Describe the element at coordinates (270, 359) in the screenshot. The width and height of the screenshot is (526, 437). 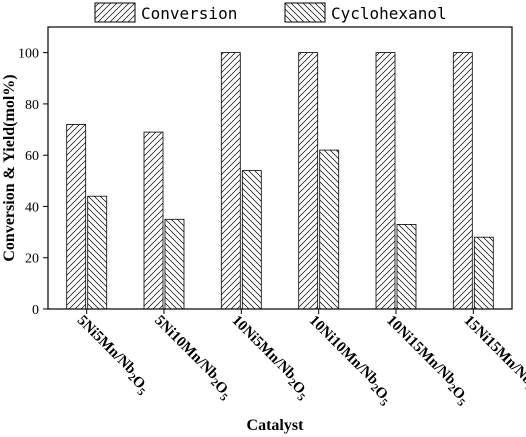
I see `x-tick-label: 10Ni5Mn/Nb2O5` at that location.